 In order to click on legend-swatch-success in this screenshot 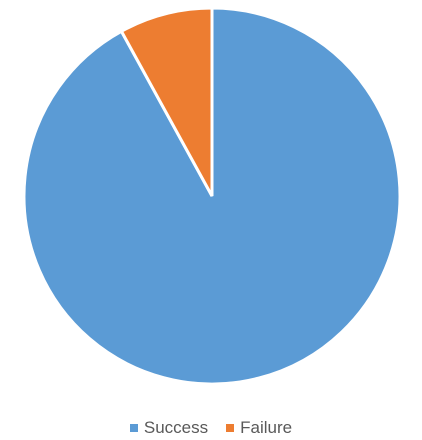, I will do `click(133, 428)`.